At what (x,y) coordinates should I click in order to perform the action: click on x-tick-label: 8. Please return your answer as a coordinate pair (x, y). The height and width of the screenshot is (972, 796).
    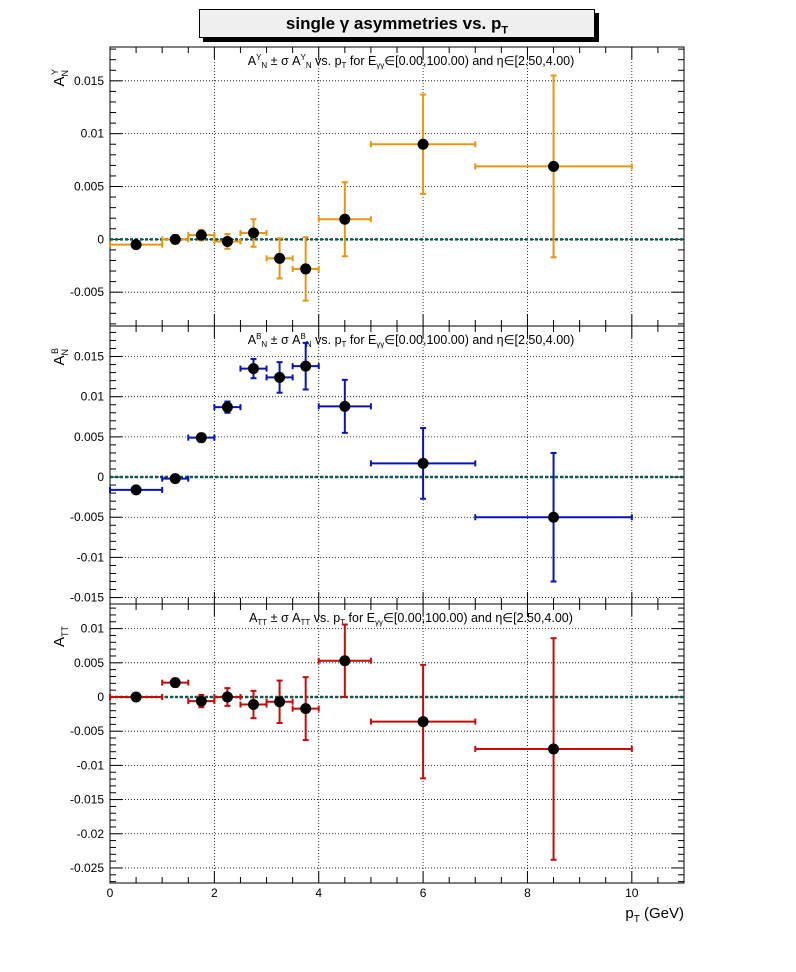
    Looking at the image, I should click on (527, 893).